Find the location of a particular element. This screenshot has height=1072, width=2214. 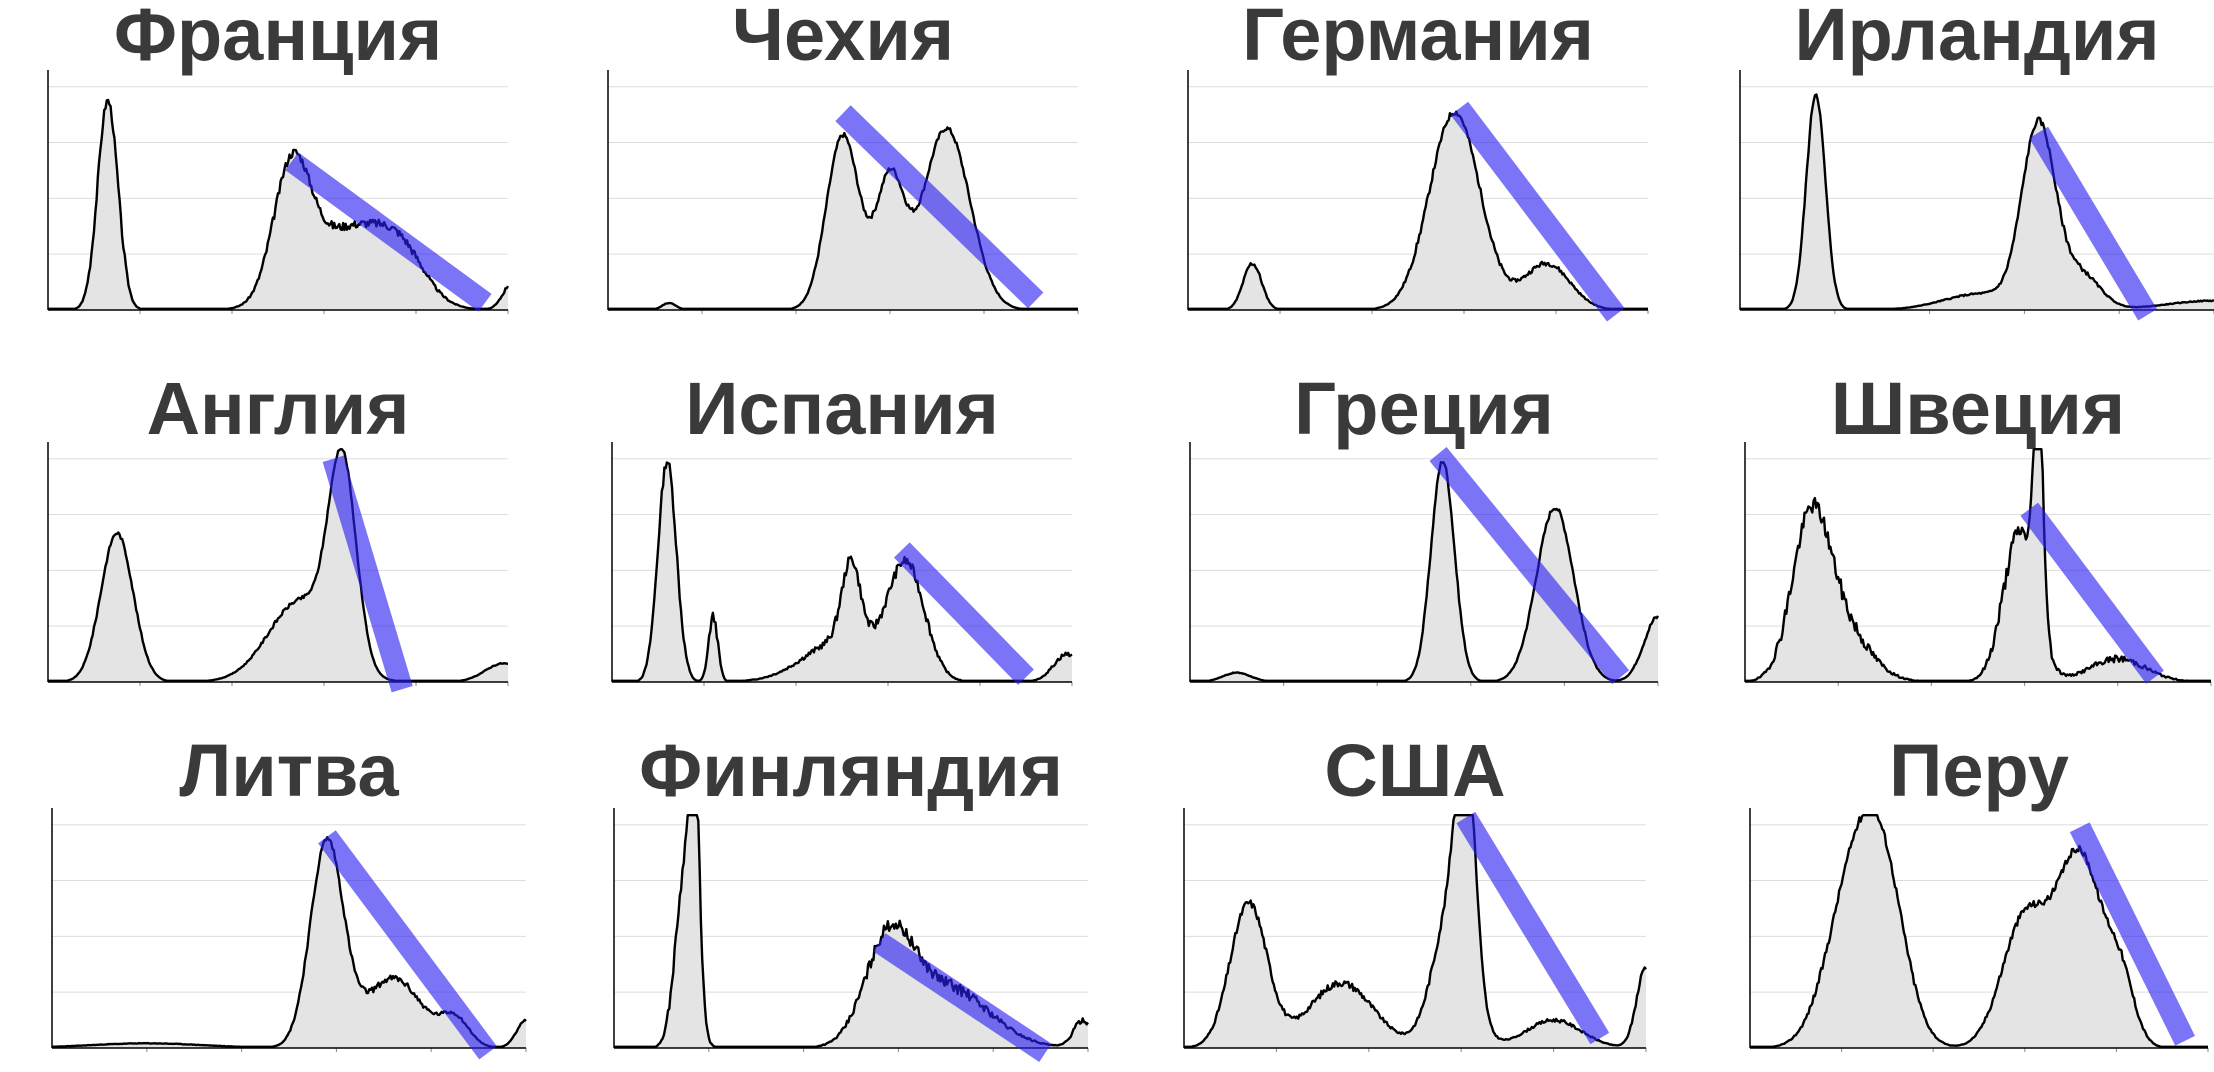

chart-title: Греция is located at coordinates (1424, 408).